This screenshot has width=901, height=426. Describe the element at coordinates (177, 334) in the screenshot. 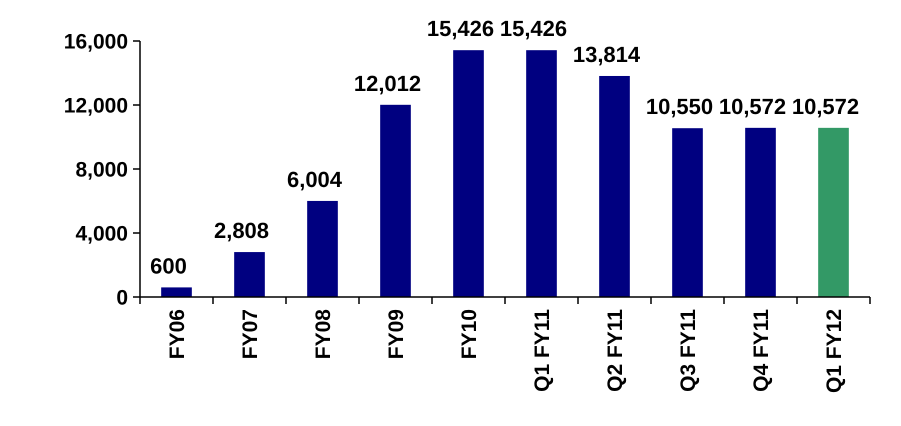

I see `x-tick-label: FY06` at that location.